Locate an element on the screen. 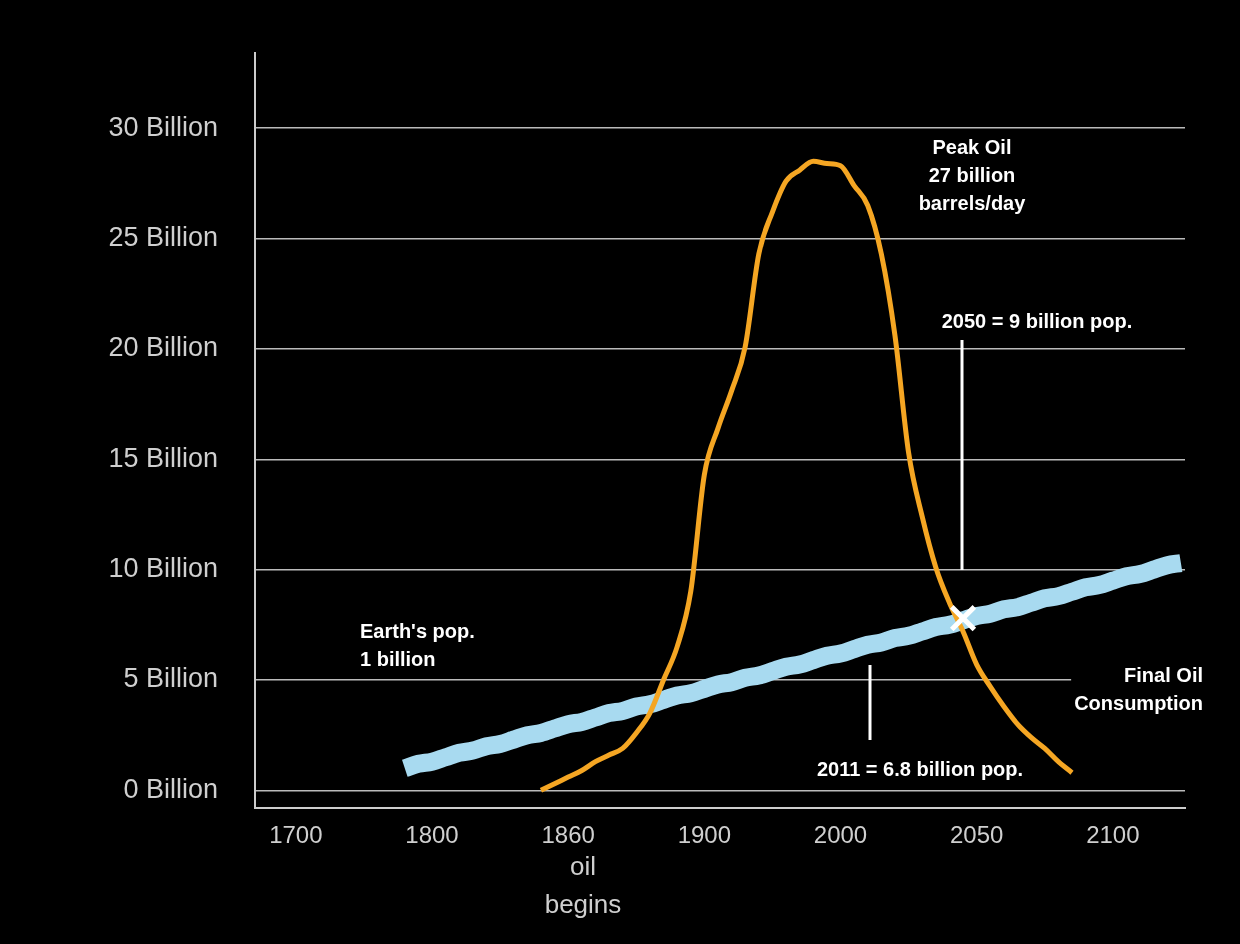  y-tick-label: 30 Billion is located at coordinates (163, 126).